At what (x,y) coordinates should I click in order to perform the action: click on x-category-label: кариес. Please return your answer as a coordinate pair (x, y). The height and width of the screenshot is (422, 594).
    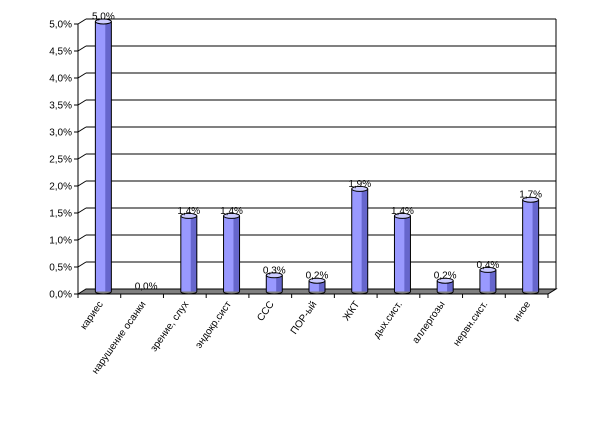
    Looking at the image, I should click on (92, 315).